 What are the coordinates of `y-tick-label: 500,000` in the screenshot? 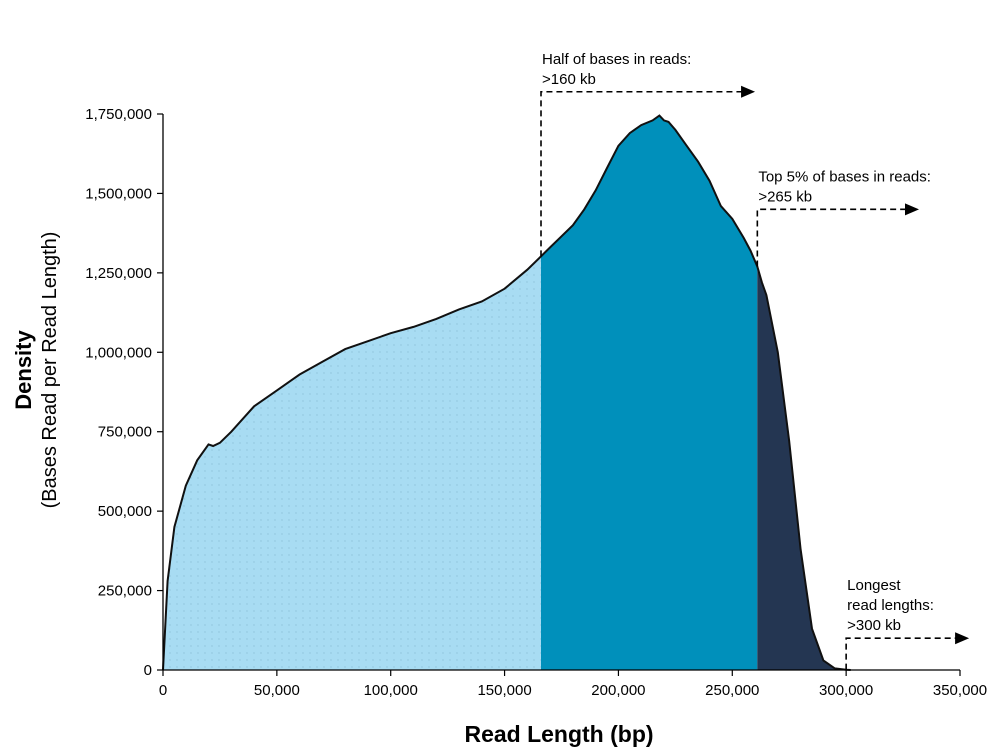 It's located at (125, 511).